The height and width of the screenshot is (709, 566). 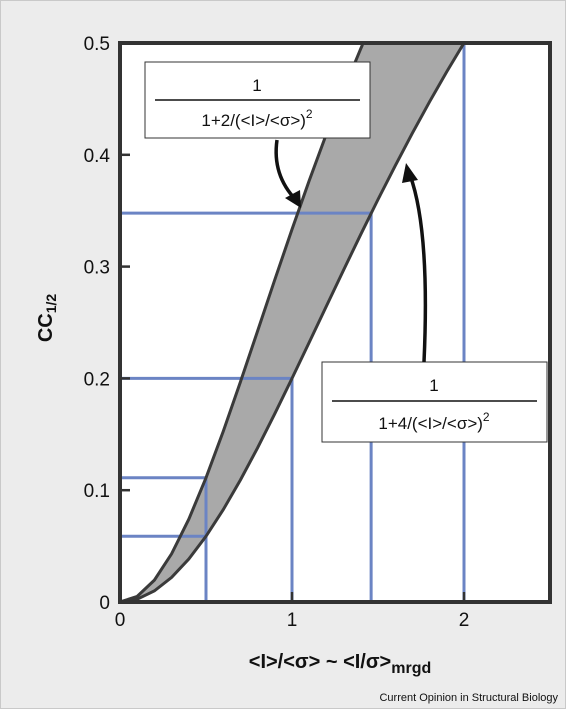 I want to click on y-tick-label-3: 0.3, so click(x=97, y=268).